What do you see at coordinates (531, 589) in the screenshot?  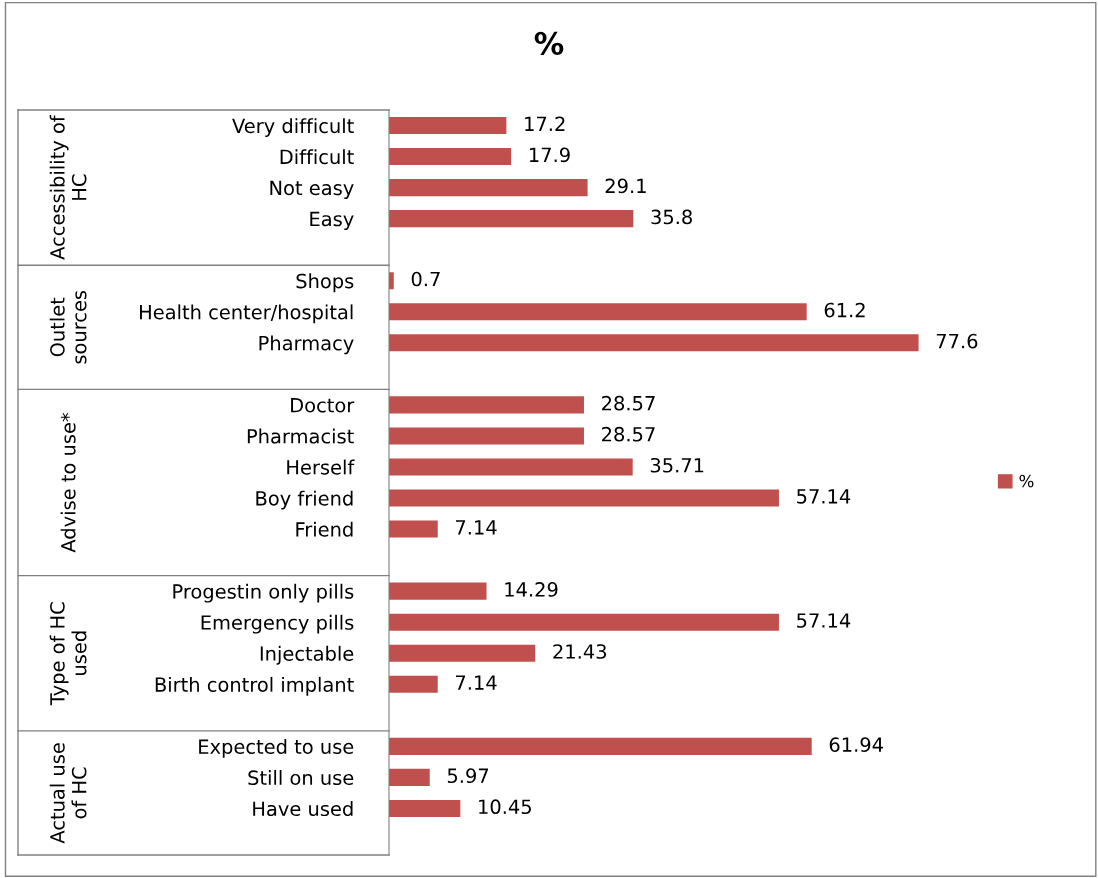 I see `data-label: 14.29` at bounding box center [531, 589].